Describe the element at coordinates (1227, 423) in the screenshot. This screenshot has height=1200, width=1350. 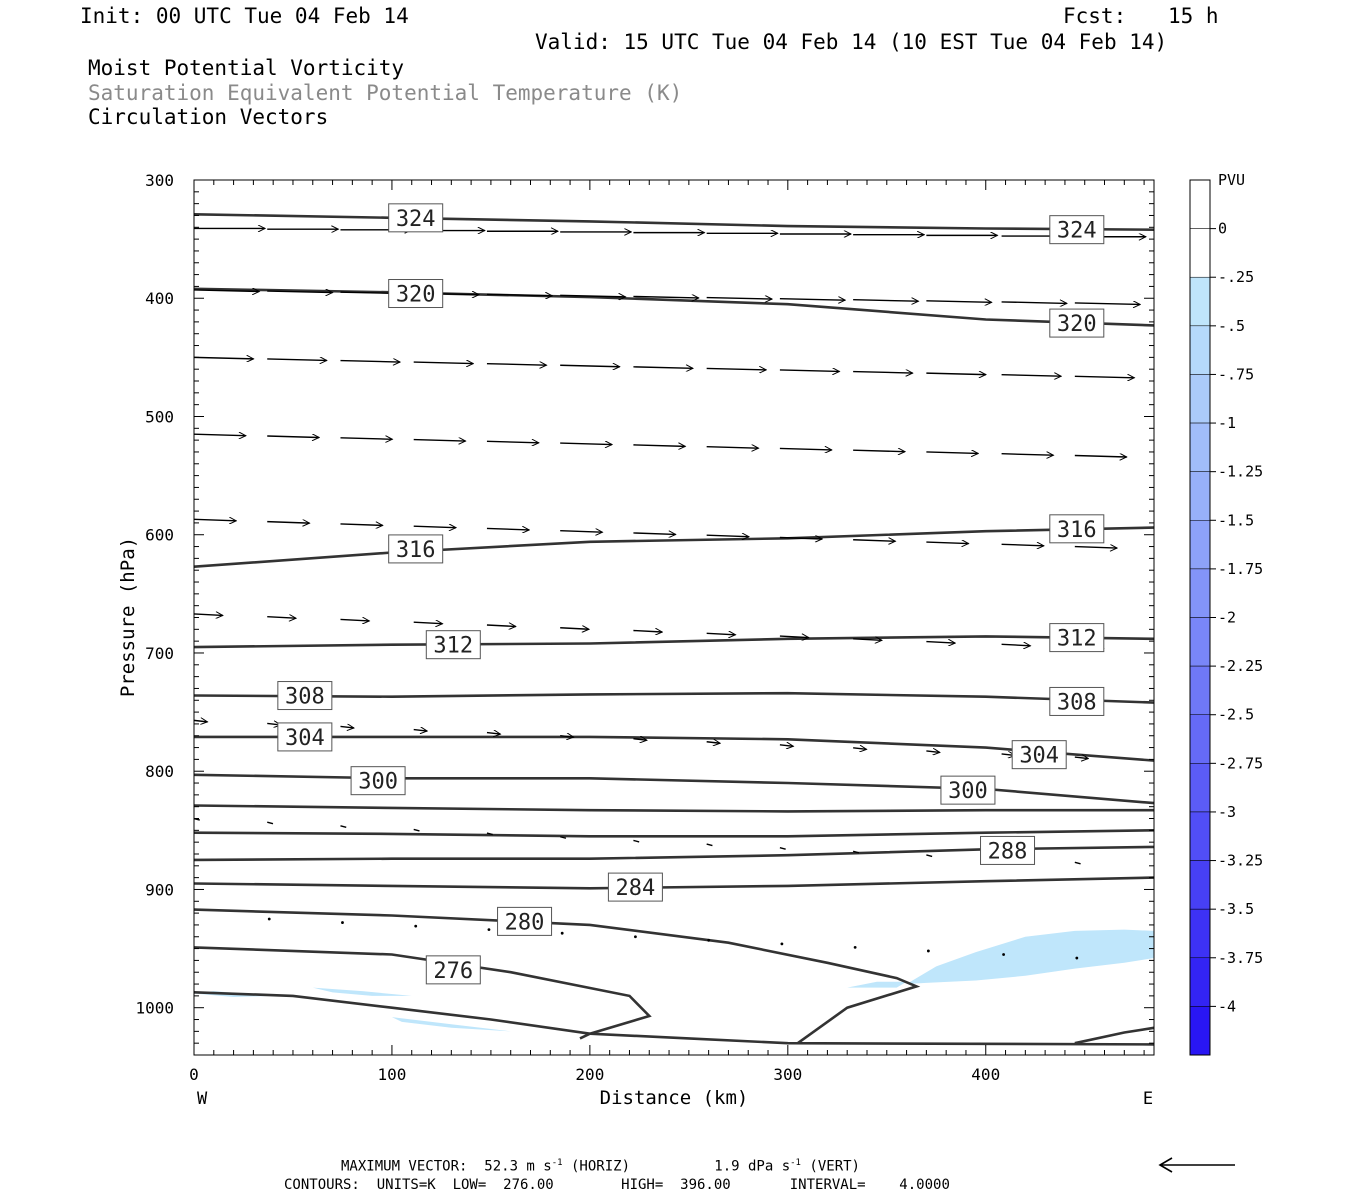
I see `colorbar-label: -1` at that location.